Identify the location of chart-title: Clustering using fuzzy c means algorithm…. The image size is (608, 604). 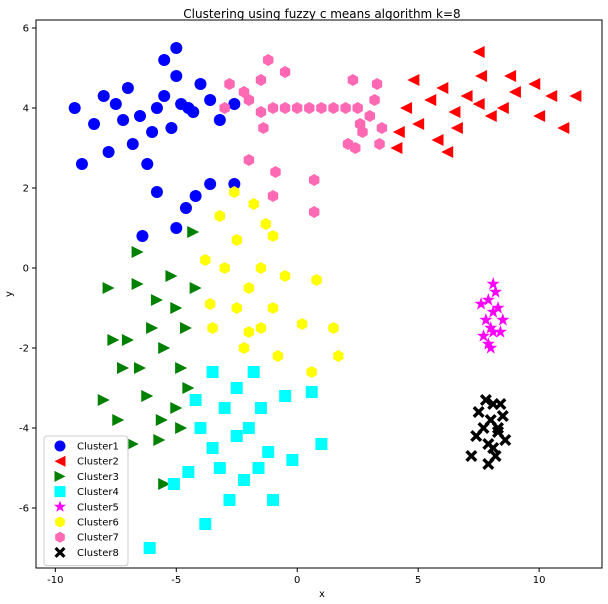
(321, 14).